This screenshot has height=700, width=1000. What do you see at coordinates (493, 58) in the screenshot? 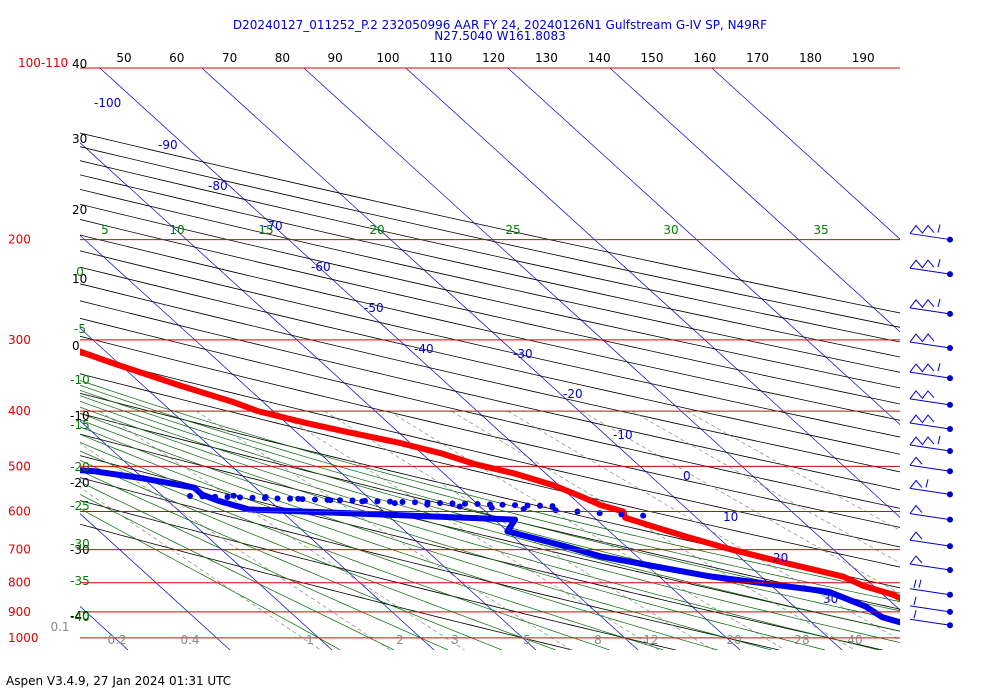
I see `x-top-tick-label: 120` at bounding box center [493, 58].